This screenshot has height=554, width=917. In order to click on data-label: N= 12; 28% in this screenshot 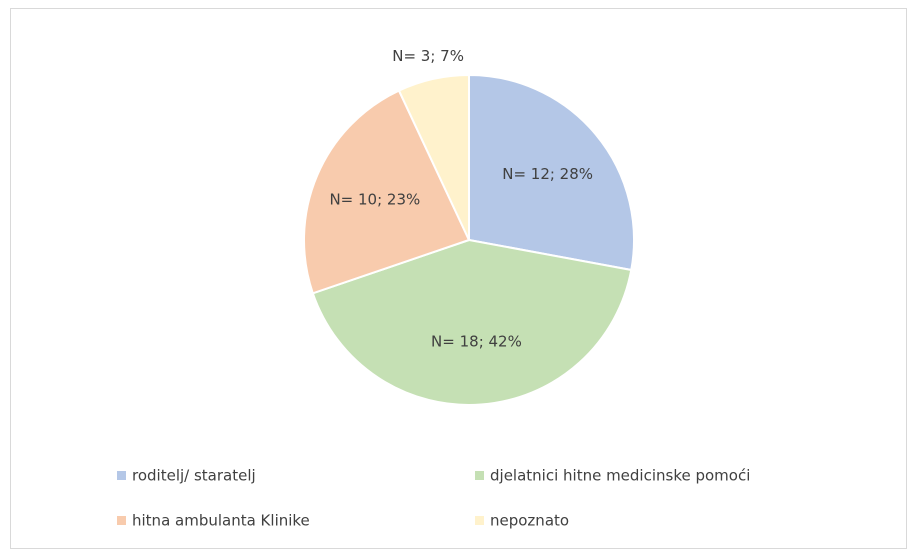, I will do `click(547, 174)`.